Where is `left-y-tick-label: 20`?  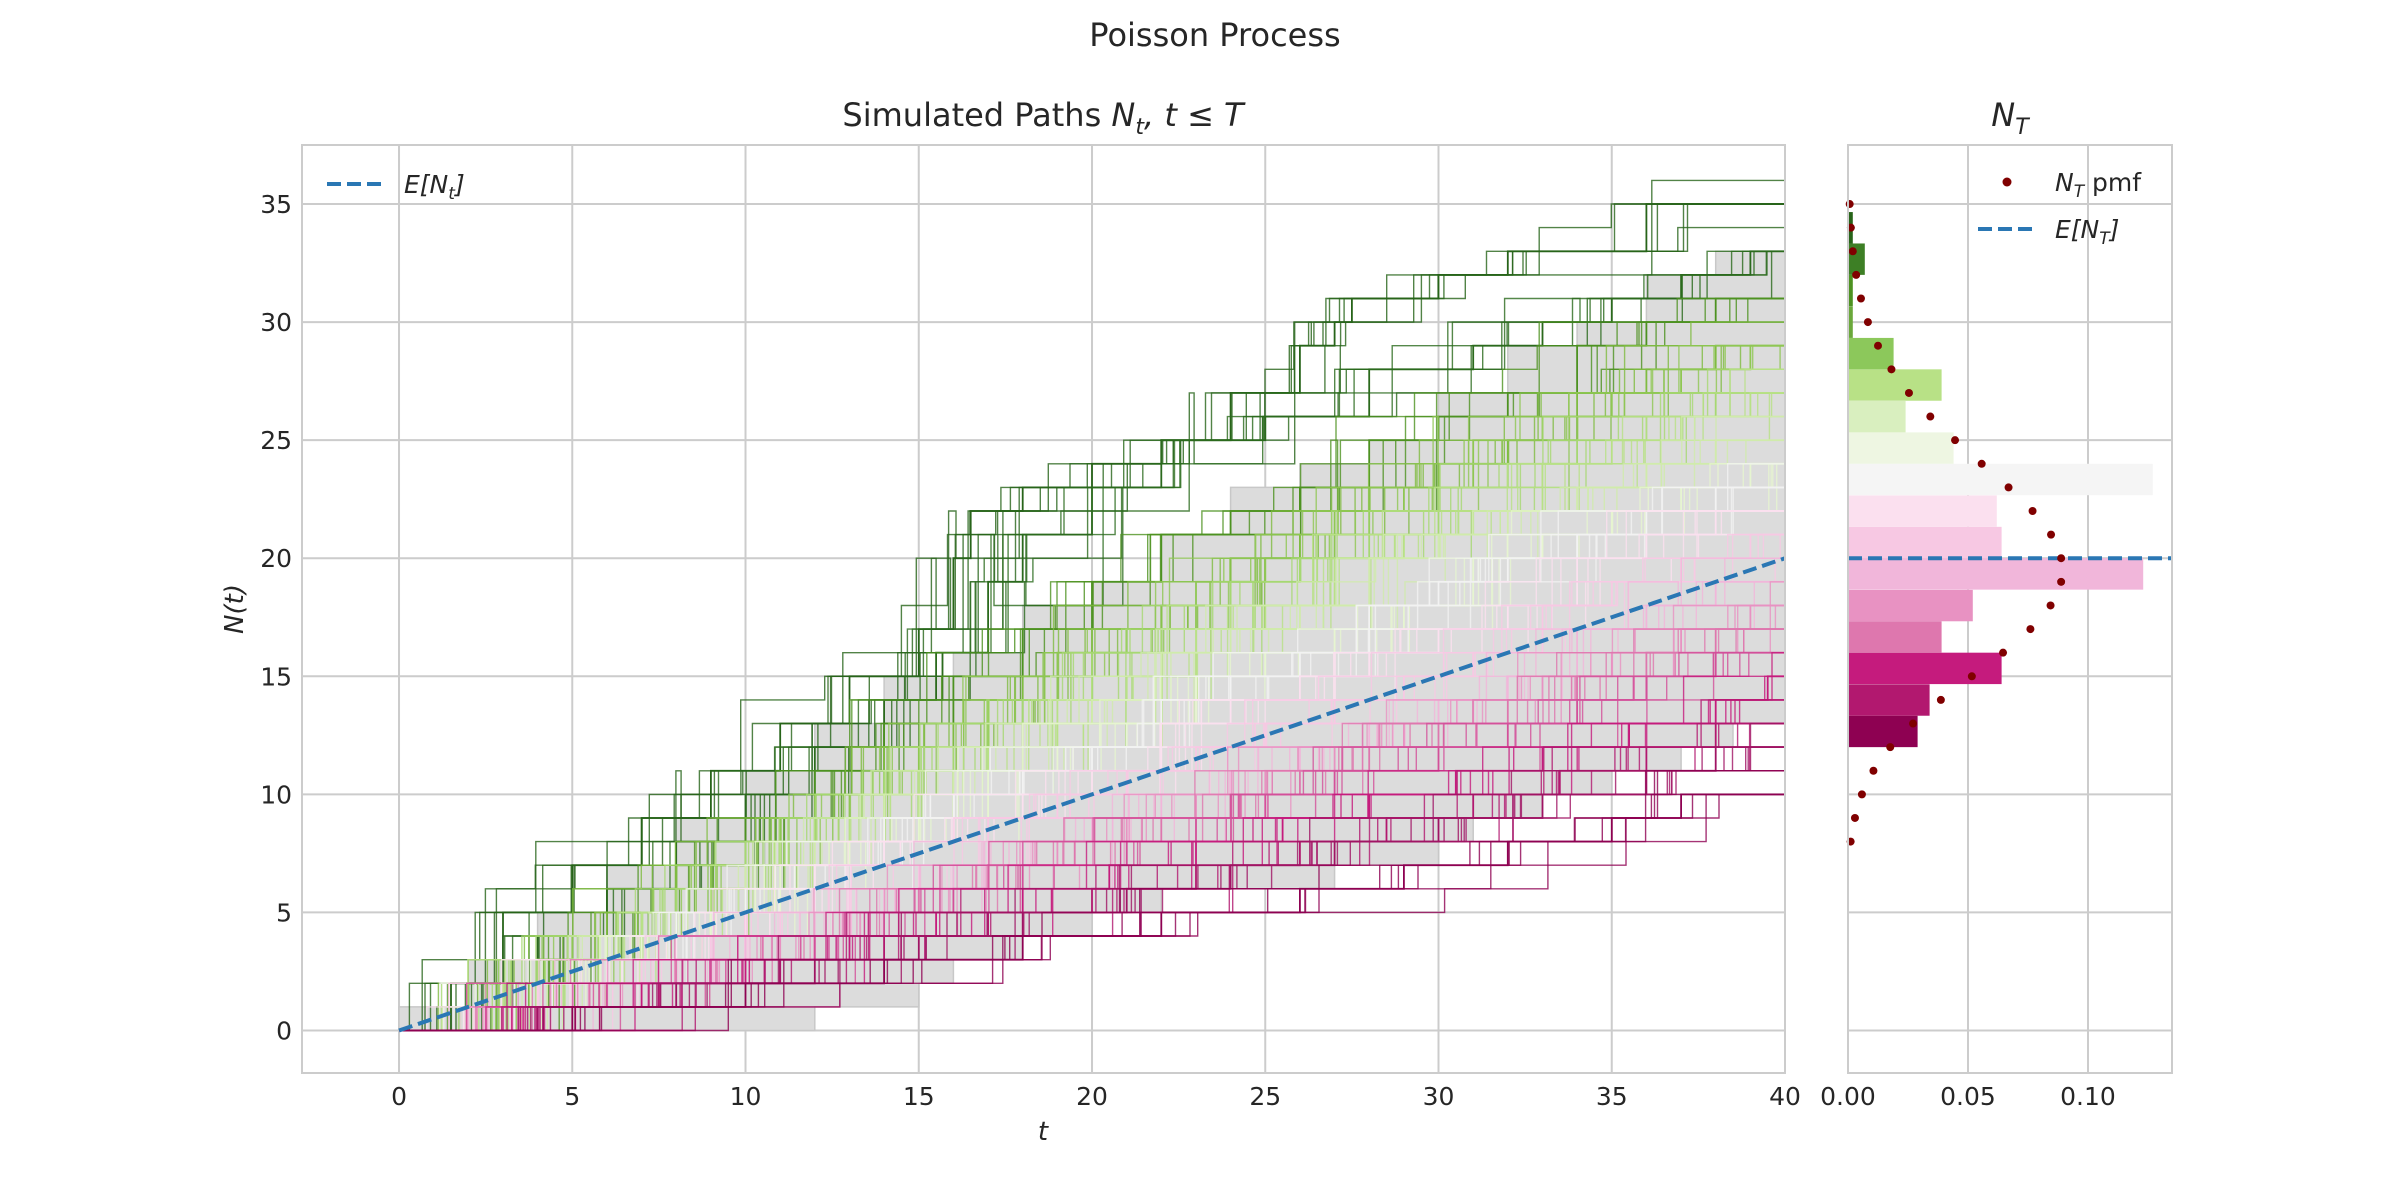
left-y-tick-label: 20 is located at coordinates (276, 558).